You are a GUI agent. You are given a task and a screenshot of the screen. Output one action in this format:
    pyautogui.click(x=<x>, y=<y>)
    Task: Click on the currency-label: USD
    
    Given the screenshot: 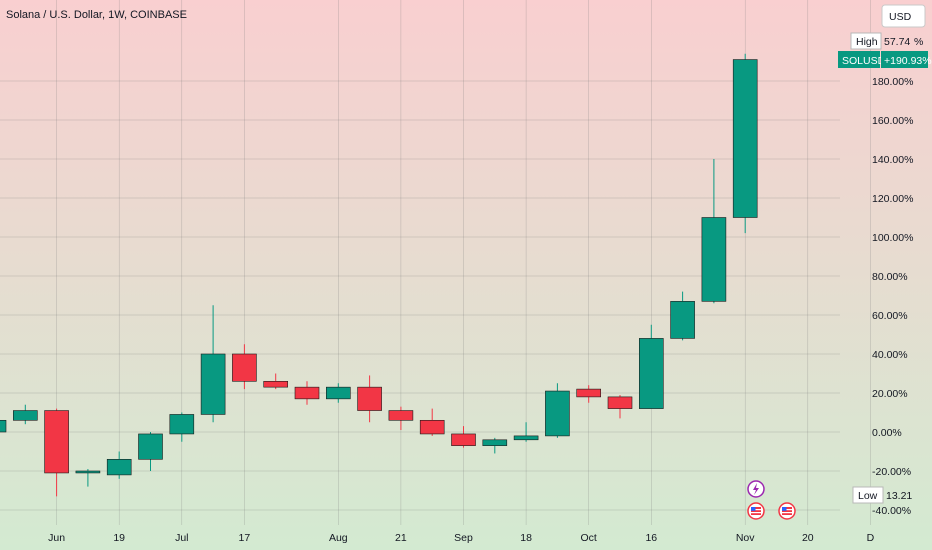 What is the action you would take?
    pyautogui.click(x=900, y=17)
    